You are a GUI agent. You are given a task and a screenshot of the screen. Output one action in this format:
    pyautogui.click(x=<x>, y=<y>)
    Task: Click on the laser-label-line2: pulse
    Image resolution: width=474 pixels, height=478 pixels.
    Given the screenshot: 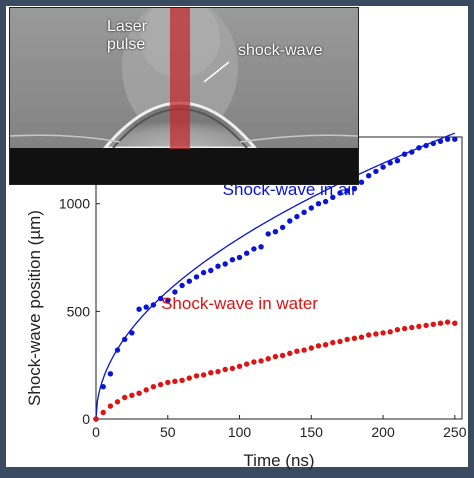 What is the action you would take?
    pyautogui.click(x=126, y=44)
    